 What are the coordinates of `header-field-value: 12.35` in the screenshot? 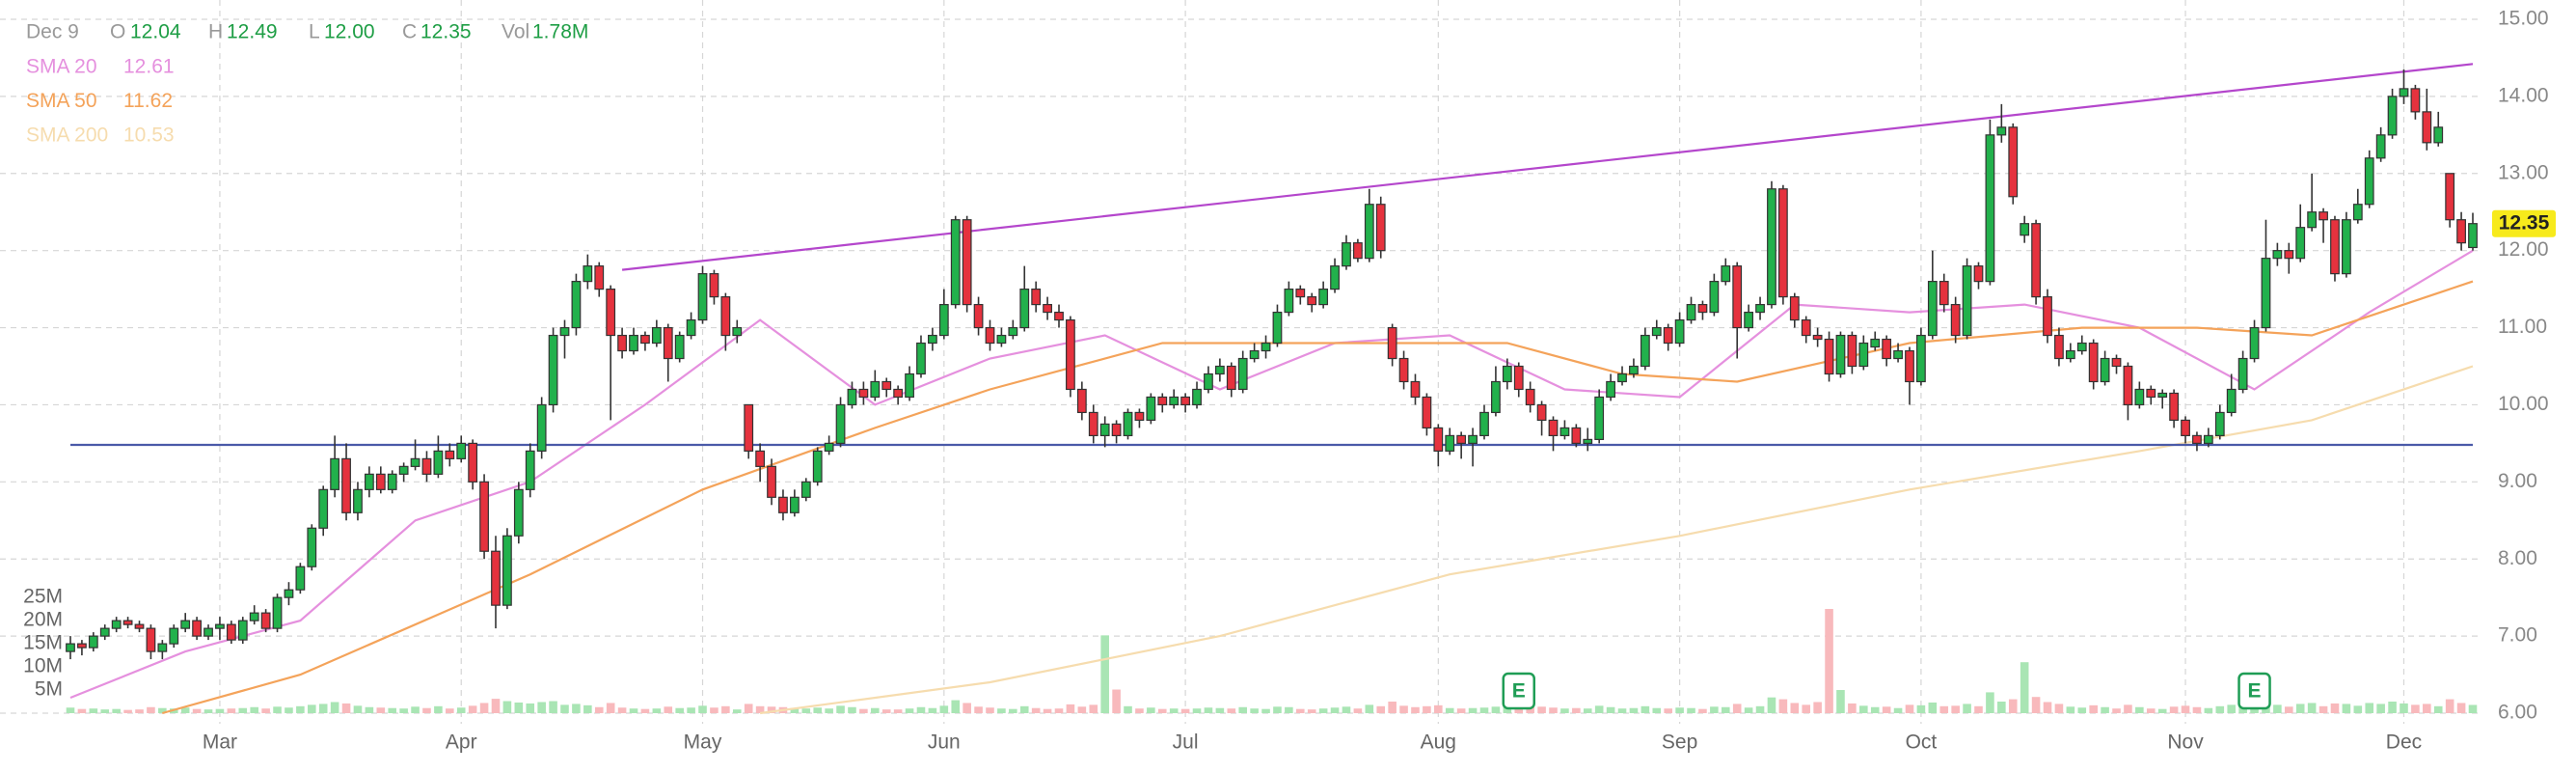 It's located at (446, 32).